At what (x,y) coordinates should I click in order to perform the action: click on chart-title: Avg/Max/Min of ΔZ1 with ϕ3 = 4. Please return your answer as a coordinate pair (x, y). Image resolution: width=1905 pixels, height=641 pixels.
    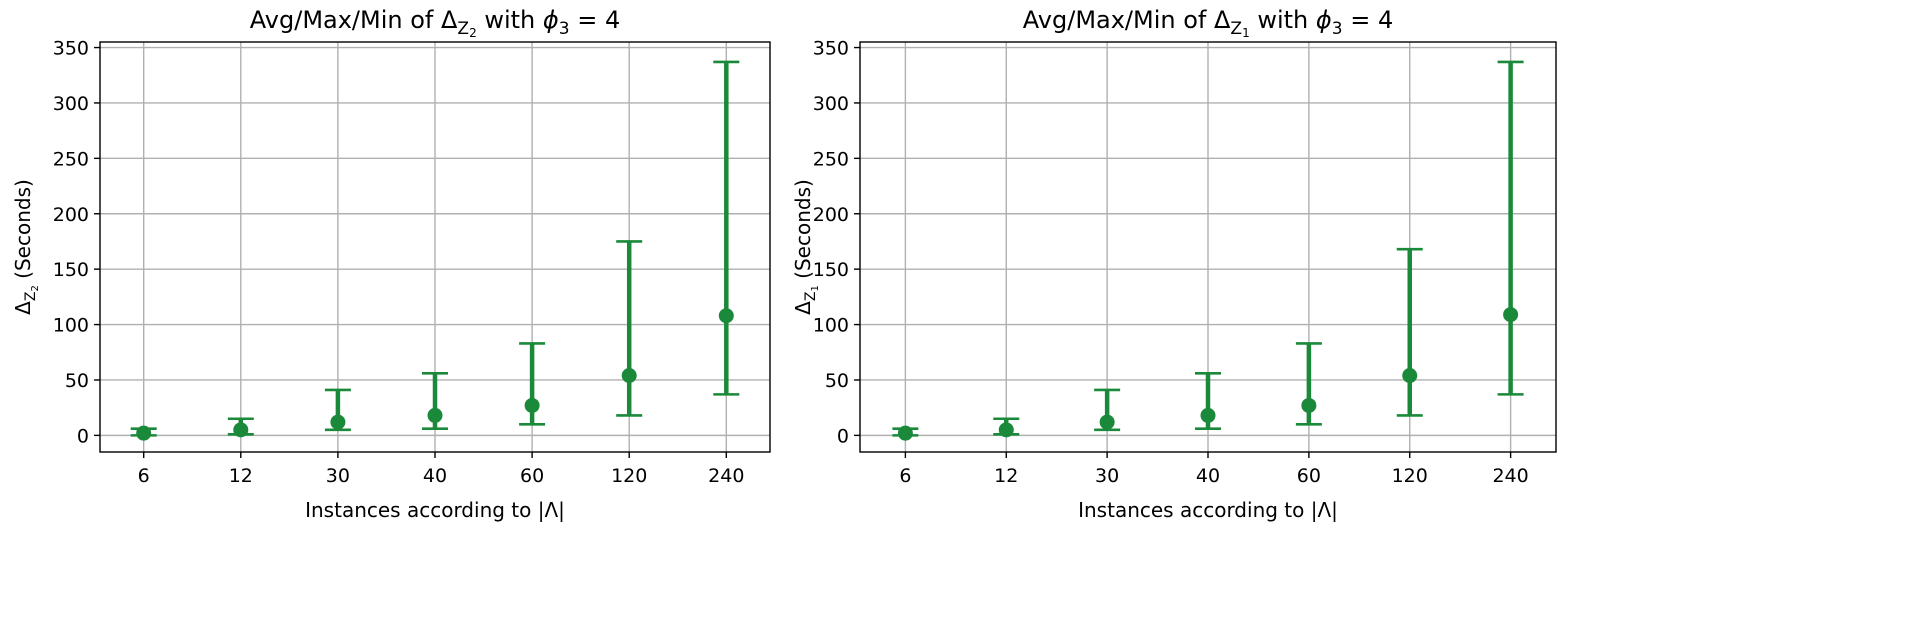
    Looking at the image, I should click on (1208, 23).